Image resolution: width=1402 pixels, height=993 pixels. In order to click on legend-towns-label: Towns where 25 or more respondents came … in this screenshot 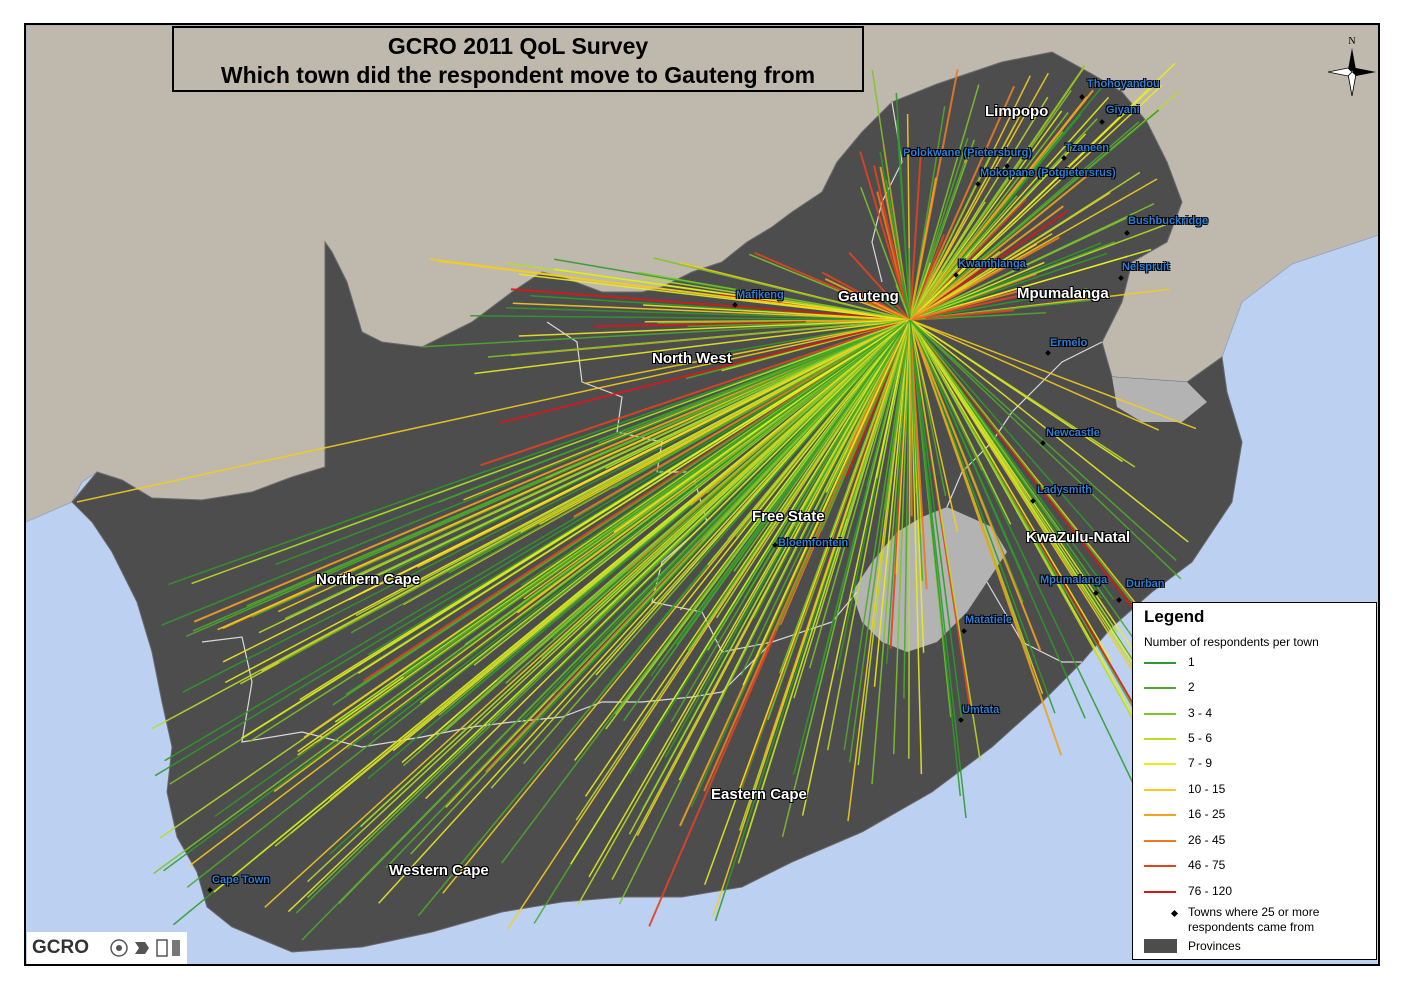, I will do `click(1254, 919)`.